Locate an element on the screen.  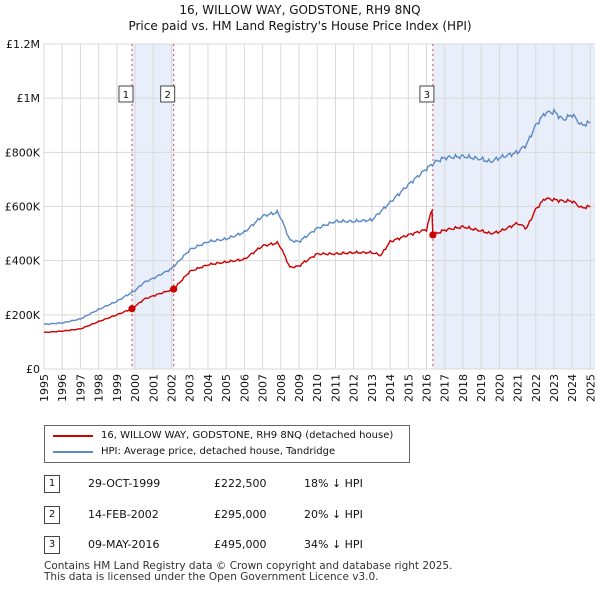
y-tick-label: £1.2M is located at coordinates (23, 44).